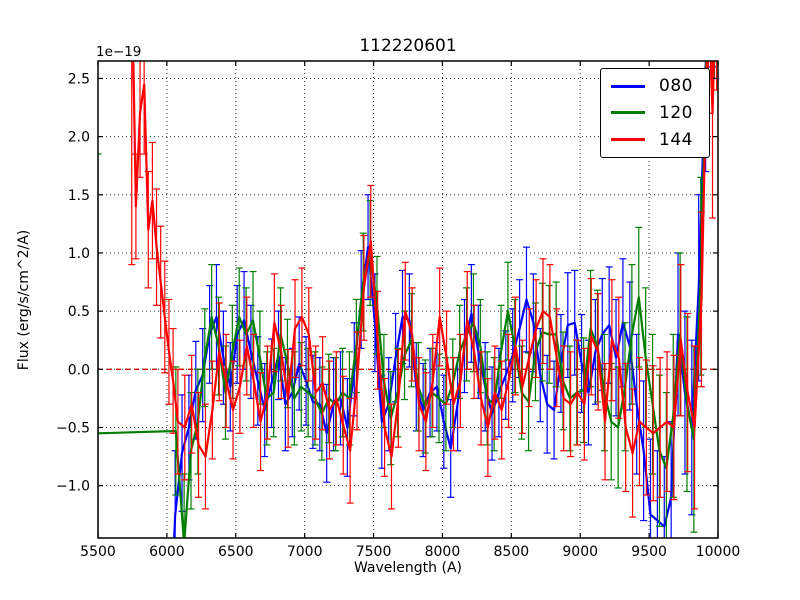  I want to click on ytick-label: −1.0, so click(73, 487).